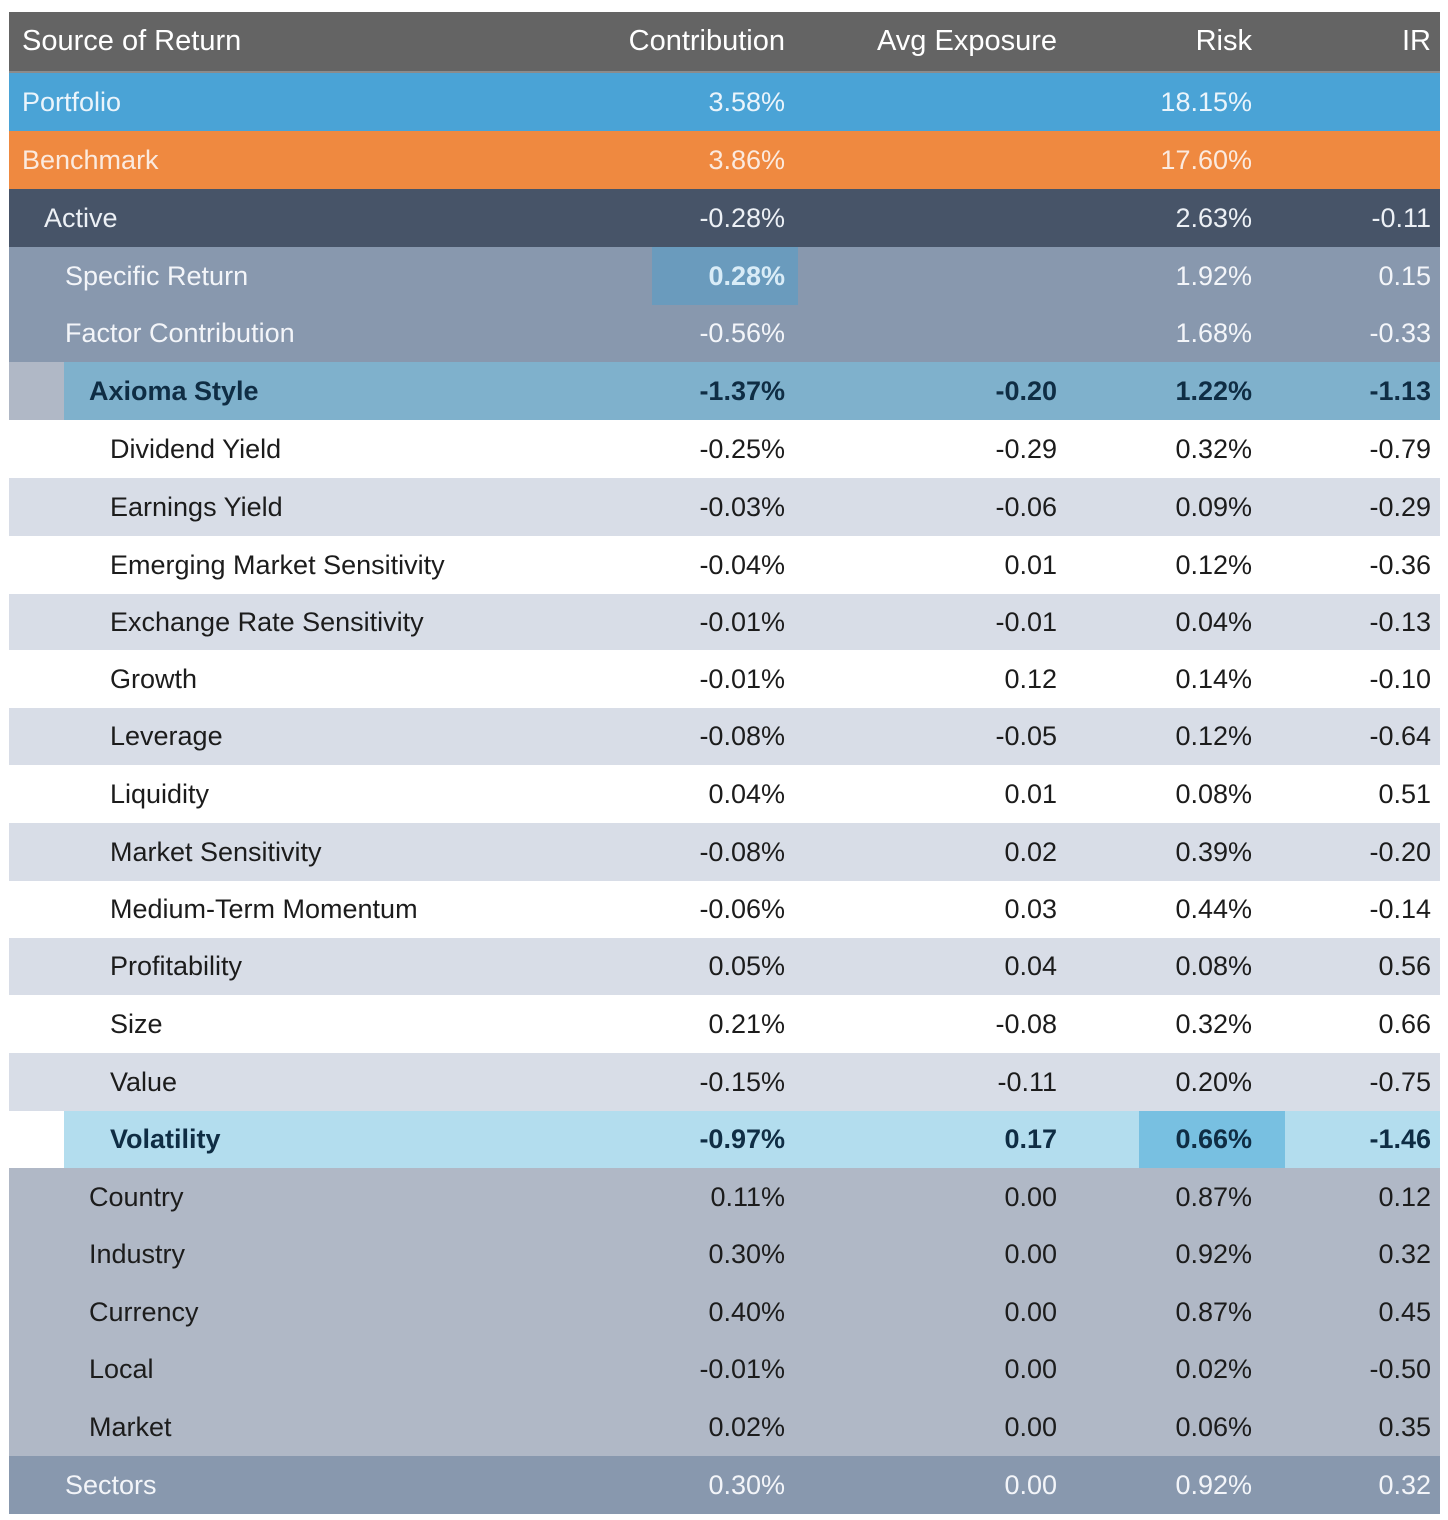 The height and width of the screenshot is (1520, 1448). Describe the element at coordinates (1213, 1426) in the screenshot. I see `risk-cell: 0.06%` at that location.